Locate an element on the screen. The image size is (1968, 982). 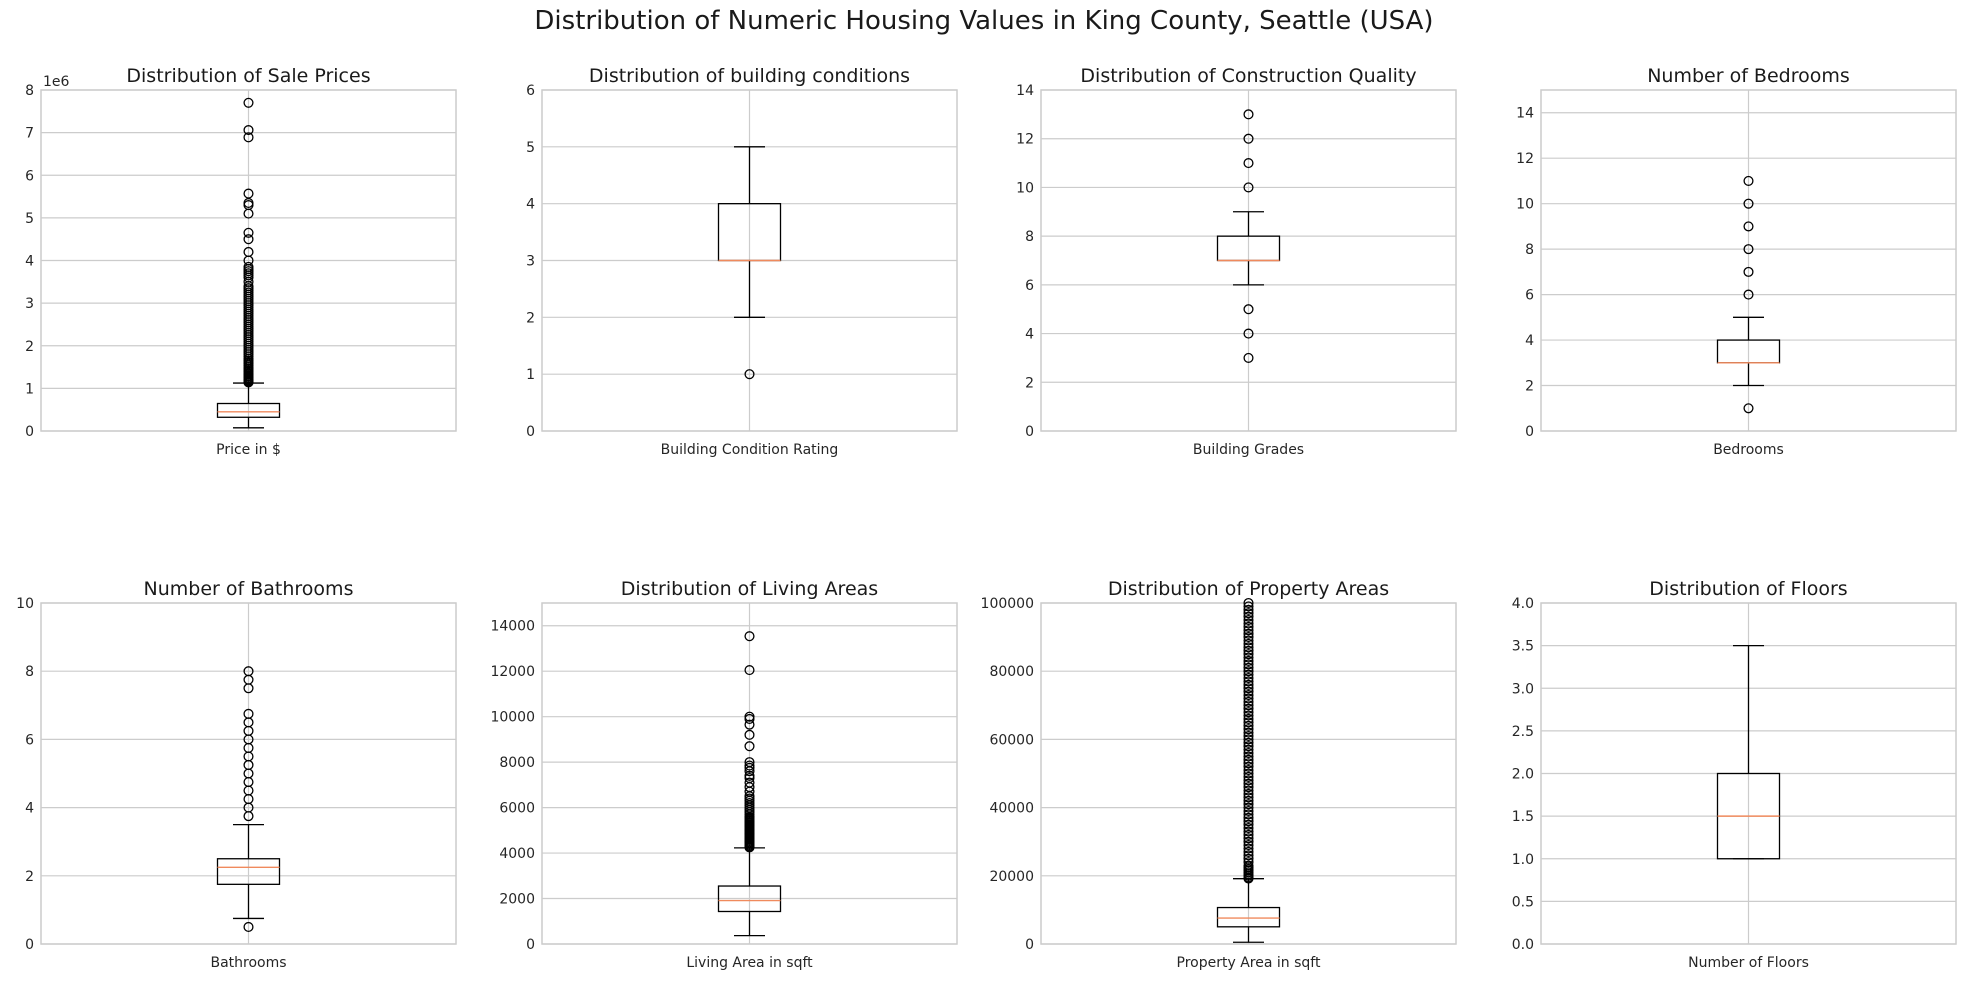
subplot-title: Distribution of building conditions is located at coordinates (749, 76).